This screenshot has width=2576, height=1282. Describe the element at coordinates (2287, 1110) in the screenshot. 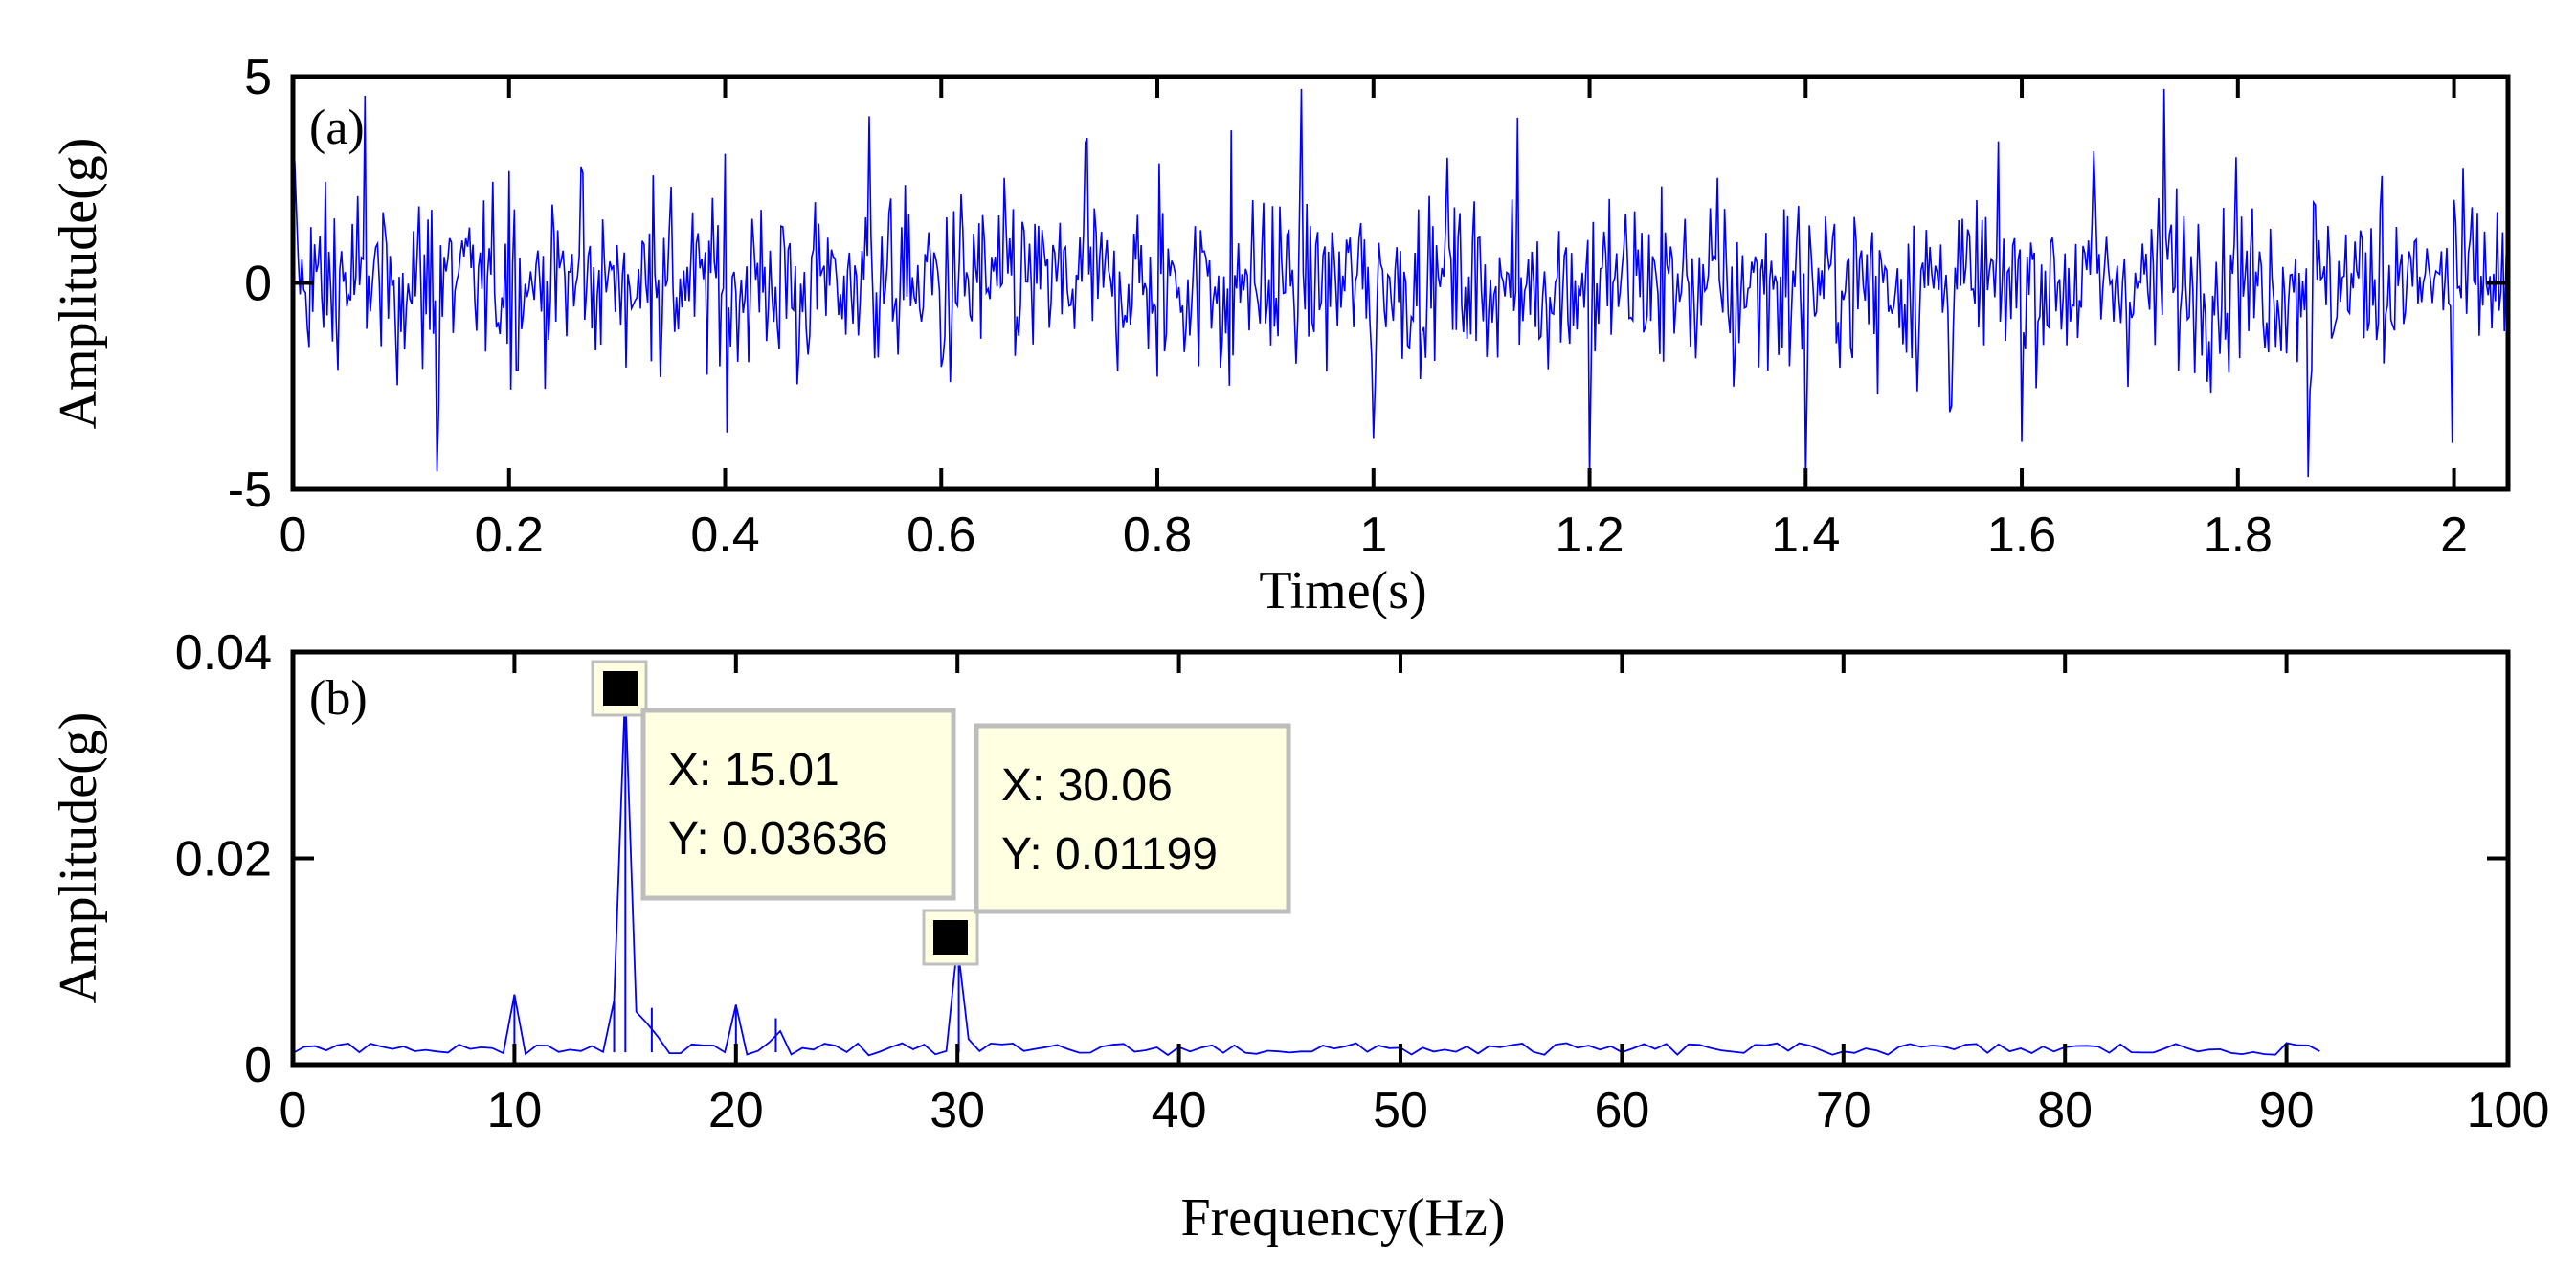

I see `x-tick-label: 90` at that location.